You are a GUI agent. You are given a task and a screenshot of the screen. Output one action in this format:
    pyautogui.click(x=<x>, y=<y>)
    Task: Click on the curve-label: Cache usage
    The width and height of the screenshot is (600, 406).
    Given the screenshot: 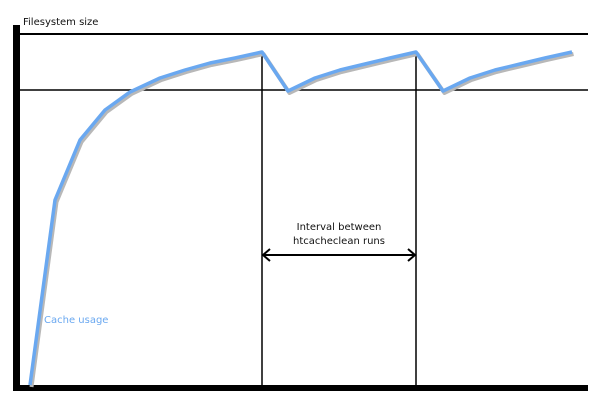 What is the action you would take?
    pyautogui.click(x=76, y=320)
    